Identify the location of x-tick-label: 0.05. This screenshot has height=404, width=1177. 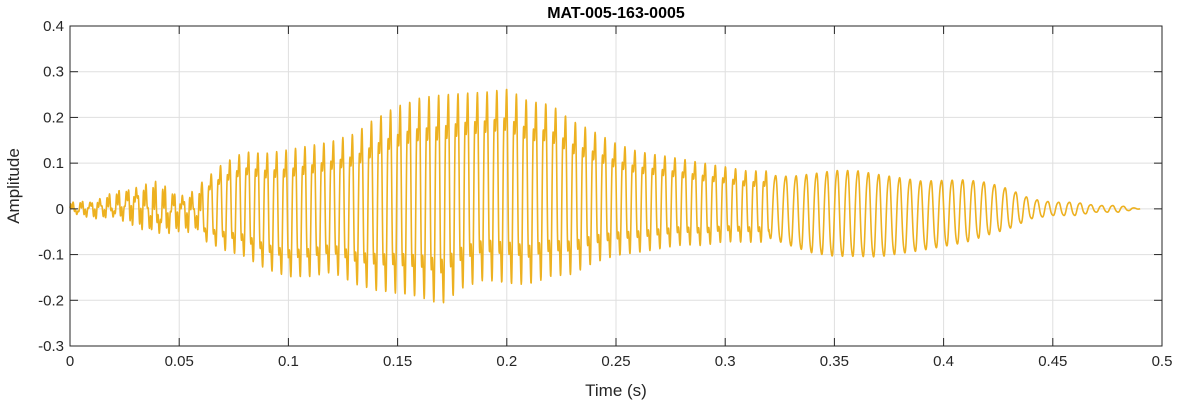
(179, 361).